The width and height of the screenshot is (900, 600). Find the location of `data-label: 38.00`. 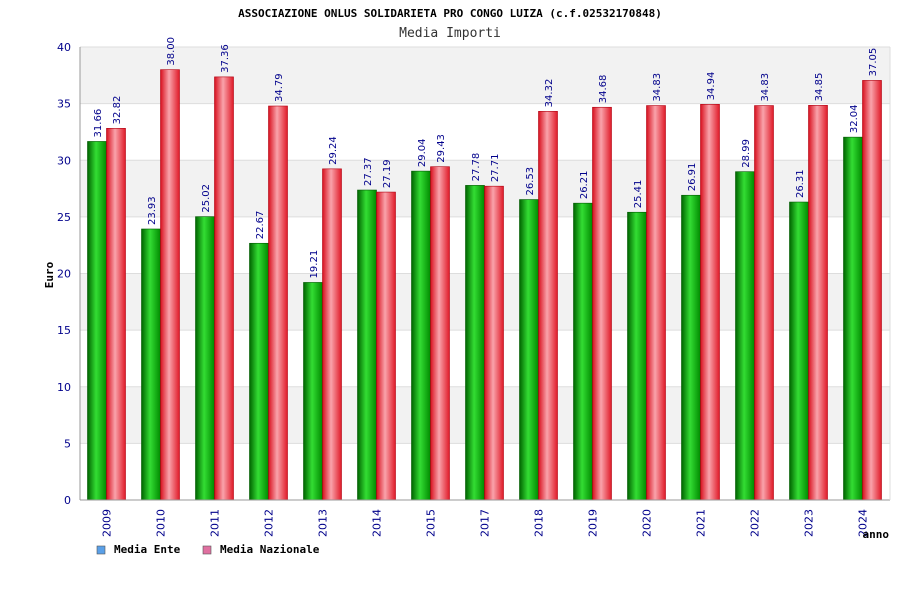

data-label: 38.00 is located at coordinates (171, 51).